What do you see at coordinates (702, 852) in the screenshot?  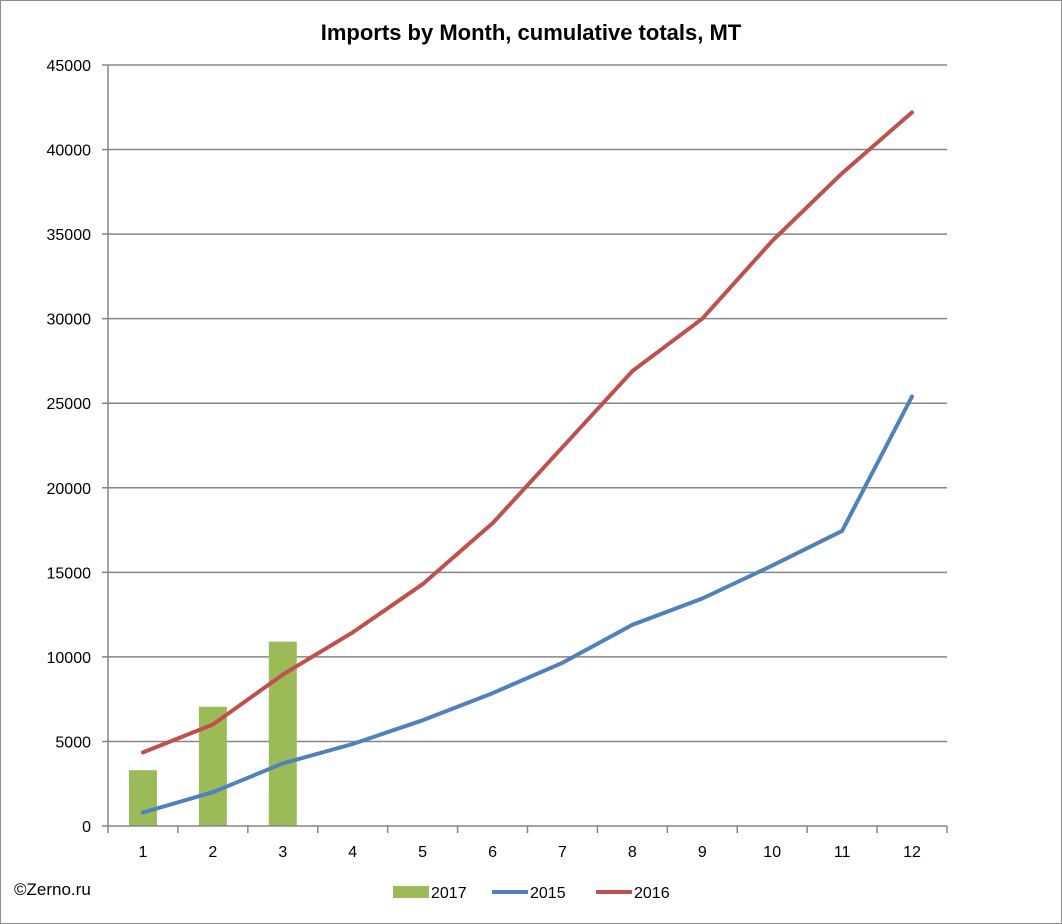 I see `x-tick-label: 9` at bounding box center [702, 852].